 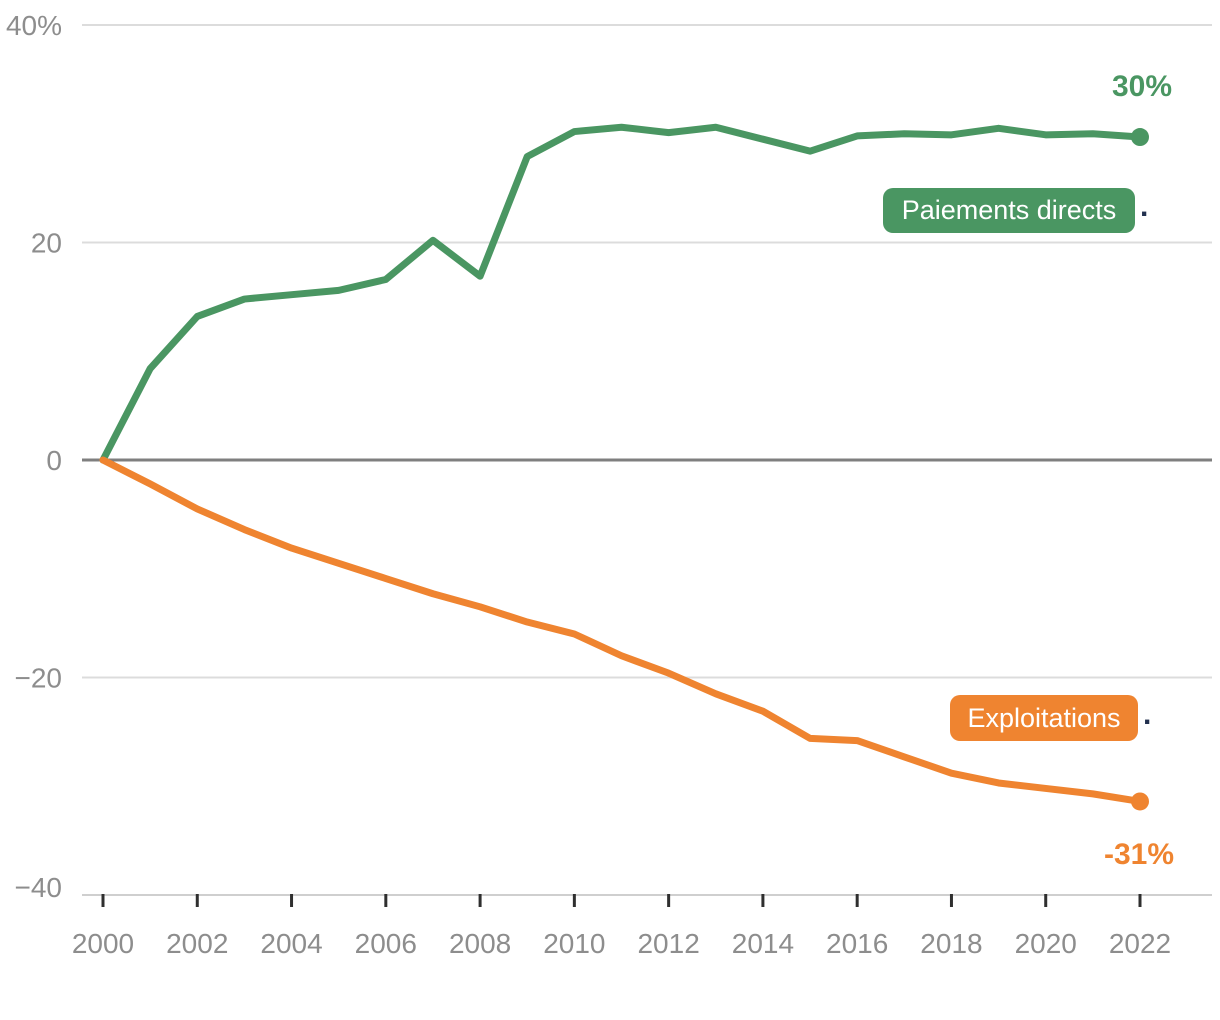 I want to click on legend-row-exploitations: Exploitations ., so click(x=1050, y=718).